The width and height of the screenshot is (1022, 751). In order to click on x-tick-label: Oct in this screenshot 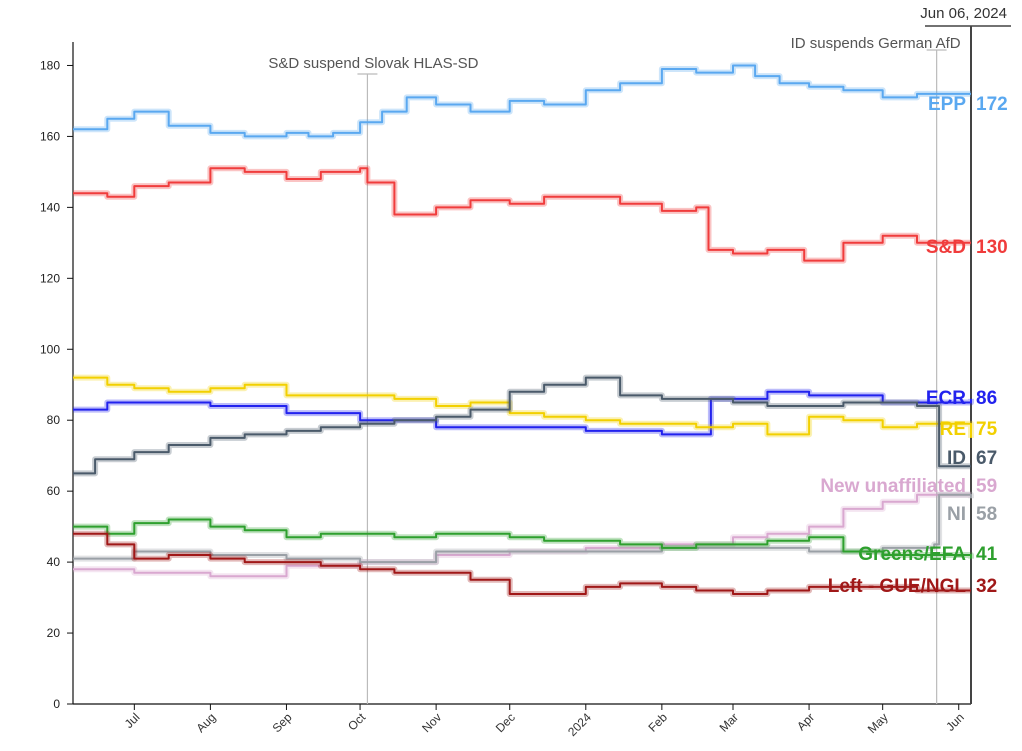, I will do `click(357, 722)`.